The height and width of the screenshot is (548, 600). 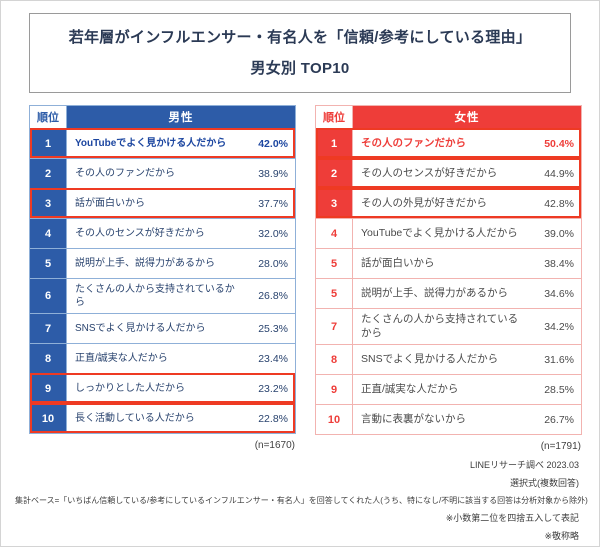 I want to click on percent-value: 25.3%, so click(x=273, y=328).